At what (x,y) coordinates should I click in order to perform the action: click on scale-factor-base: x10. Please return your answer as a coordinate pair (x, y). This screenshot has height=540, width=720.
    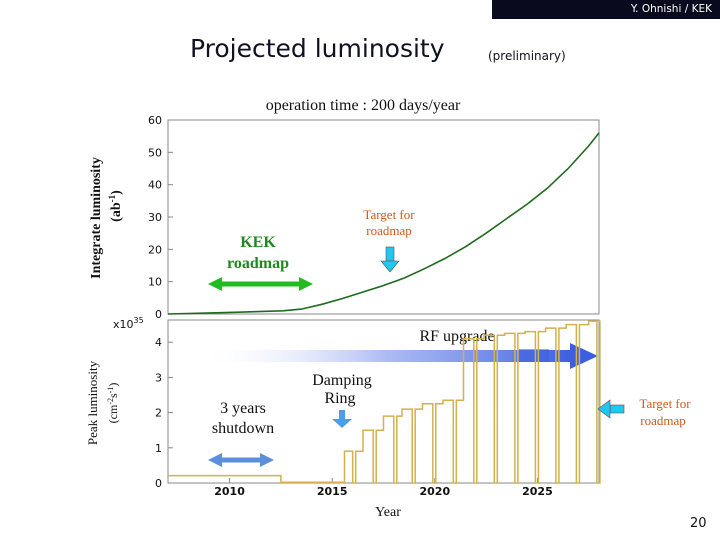
    Looking at the image, I should click on (123, 324).